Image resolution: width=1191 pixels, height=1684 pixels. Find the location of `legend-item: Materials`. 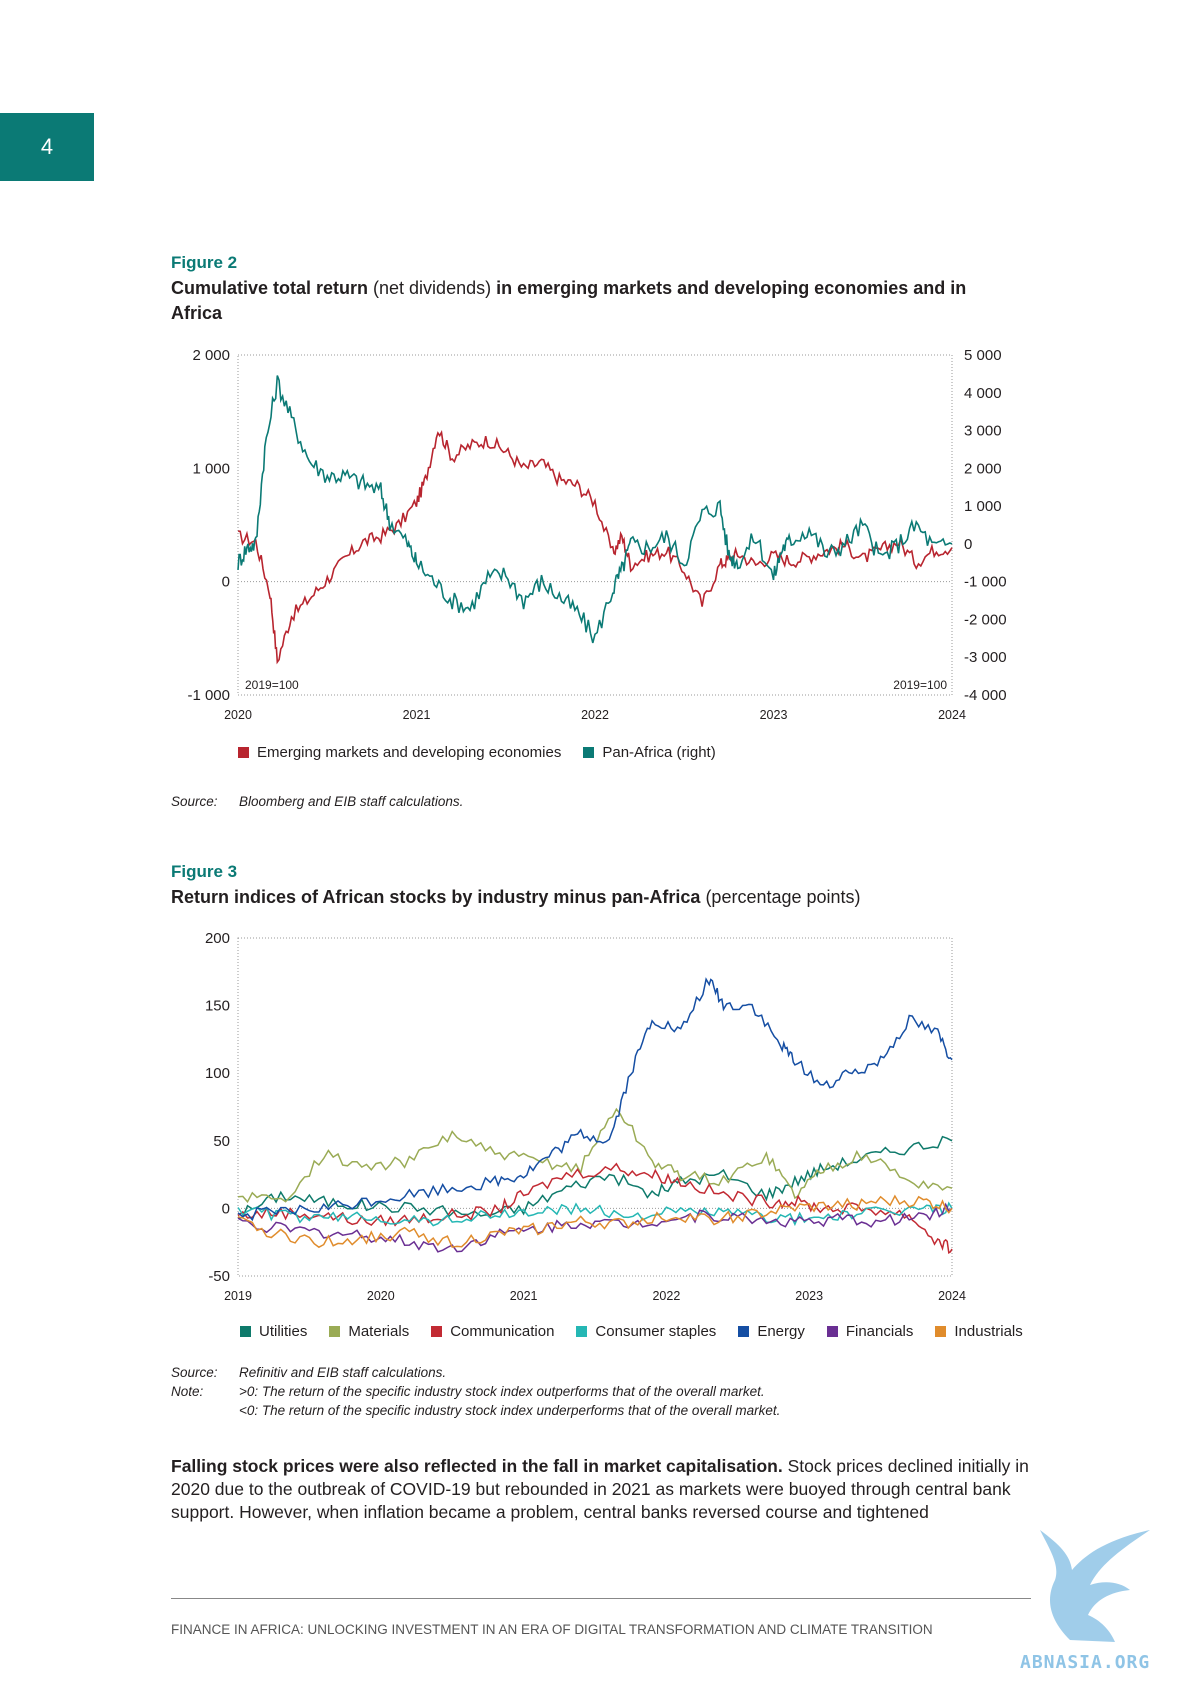

legend-item: Materials is located at coordinates (369, 1331).